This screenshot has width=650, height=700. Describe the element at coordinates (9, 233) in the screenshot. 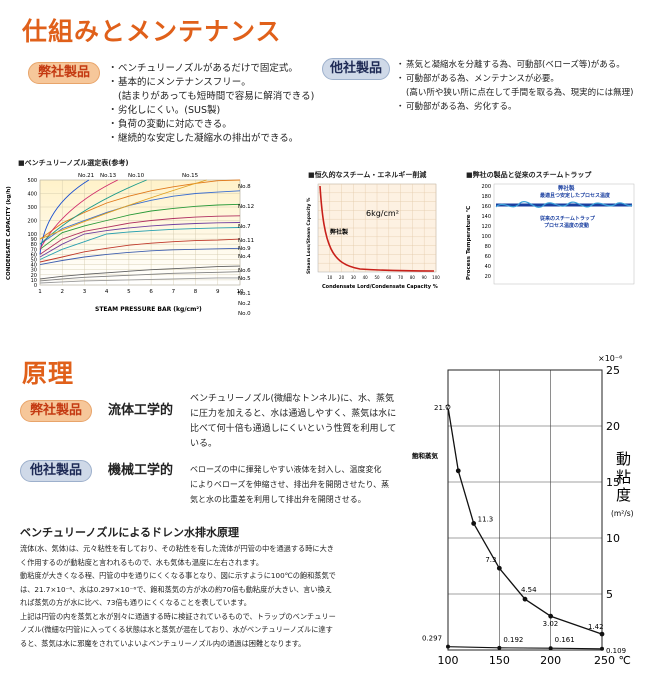

I see `chart1-y-axis-label: CONDENSATE CAPACITY (kg/h)` at that location.